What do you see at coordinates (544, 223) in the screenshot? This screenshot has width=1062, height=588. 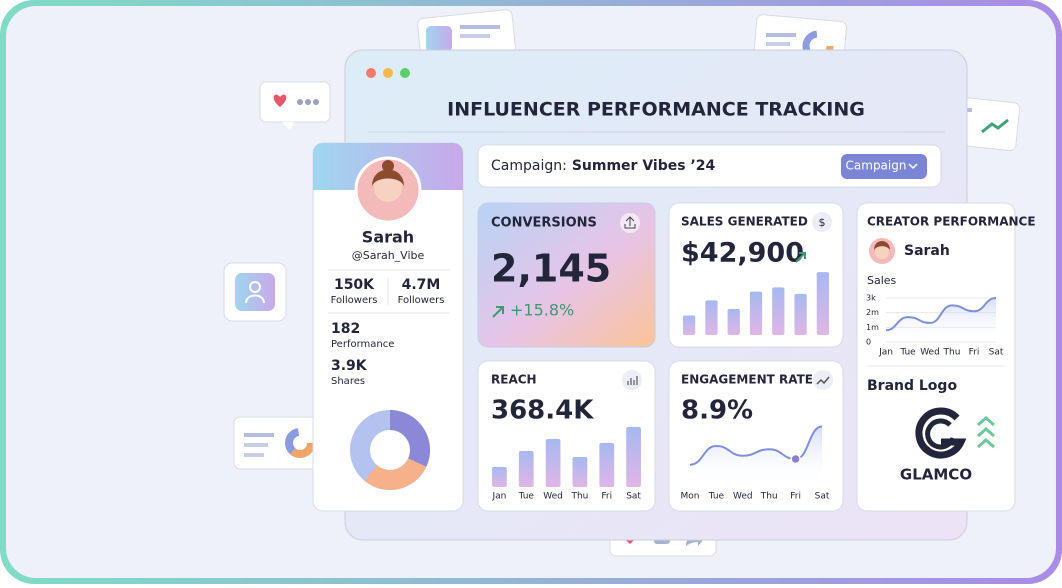 I see `card-title: CONVERSIONS` at bounding box center [544, 223].